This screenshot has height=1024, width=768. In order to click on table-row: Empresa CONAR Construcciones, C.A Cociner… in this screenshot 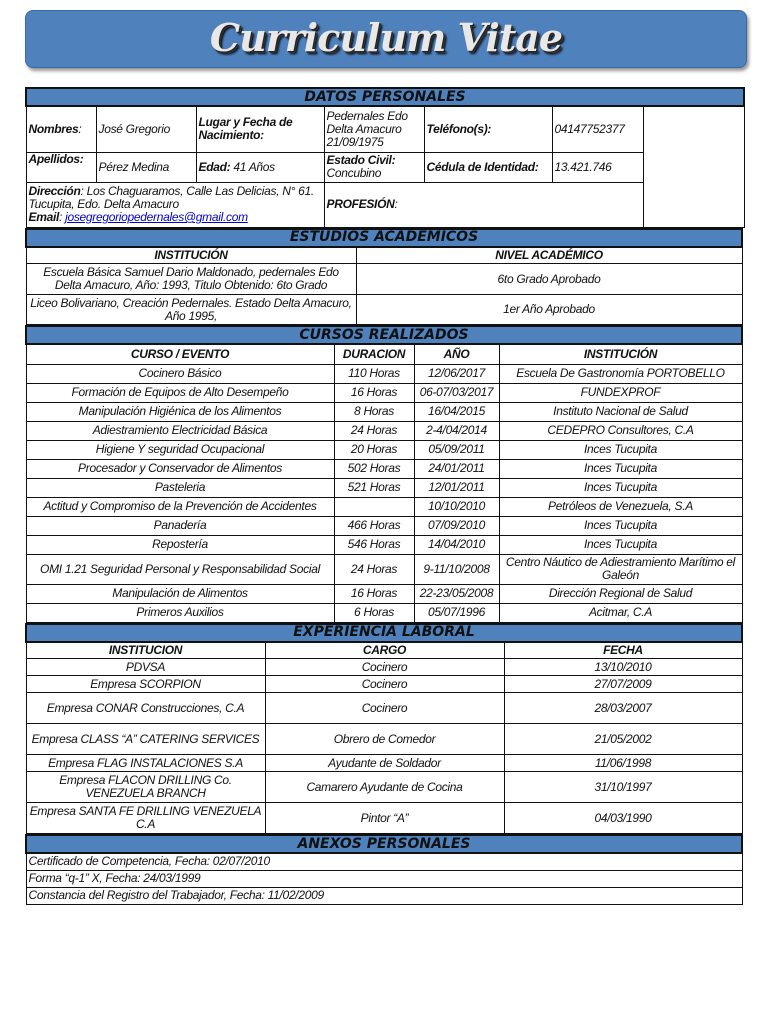, I will do `click(384, 708)`.